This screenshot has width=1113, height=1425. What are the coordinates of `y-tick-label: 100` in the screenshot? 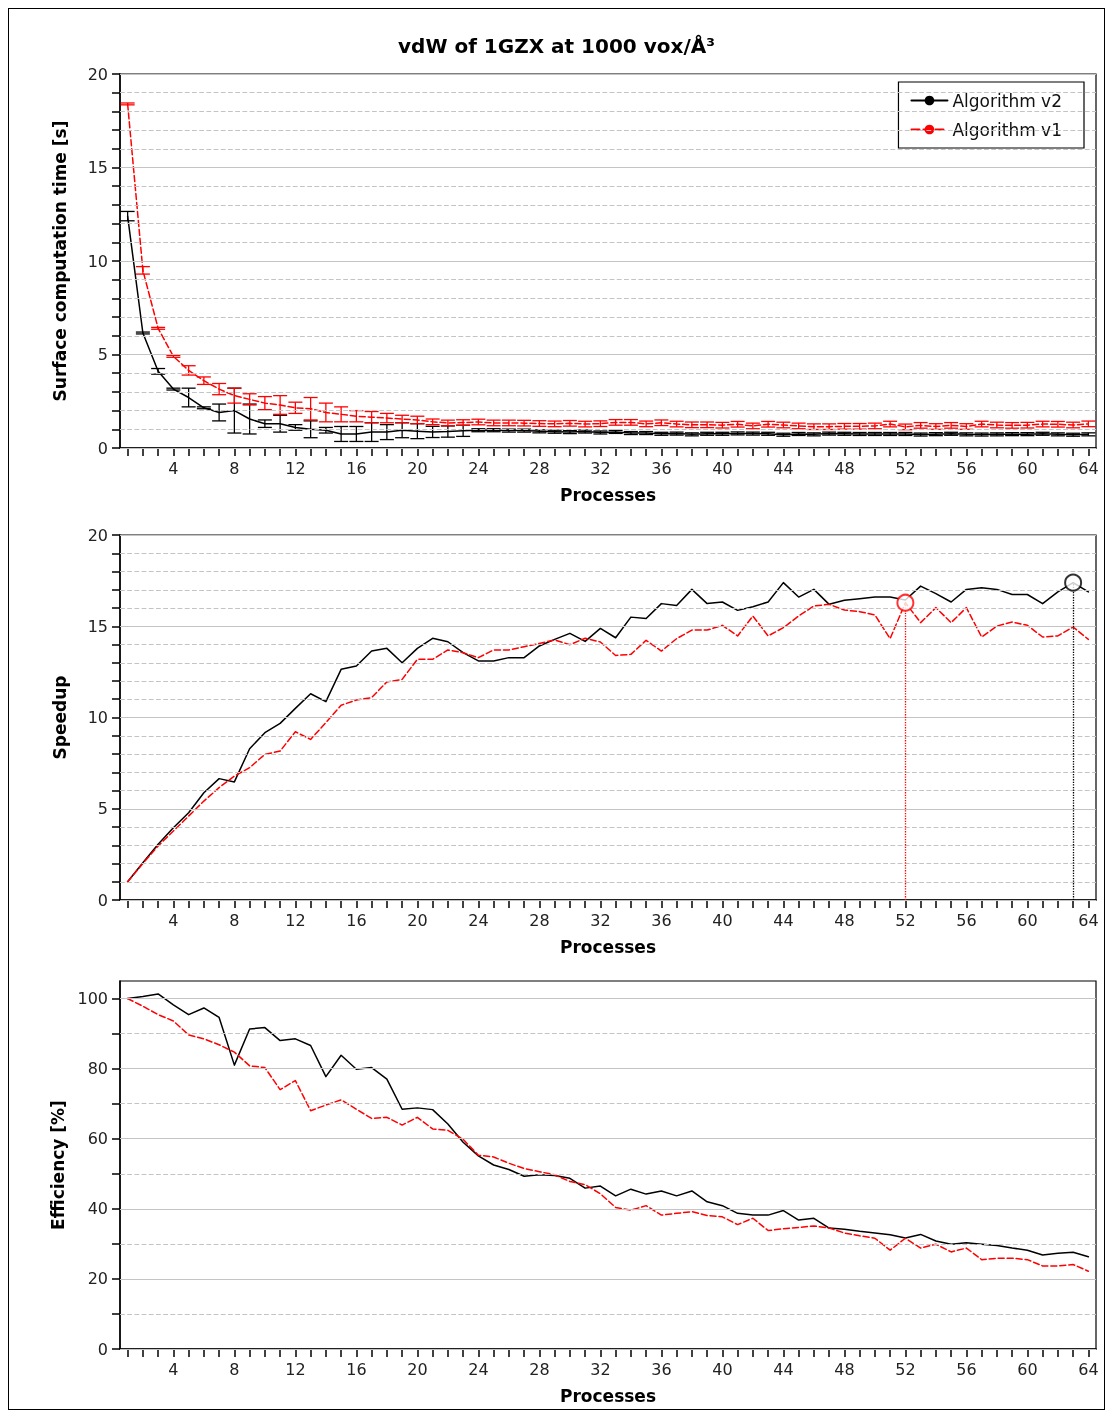 It's located at (92, 999).